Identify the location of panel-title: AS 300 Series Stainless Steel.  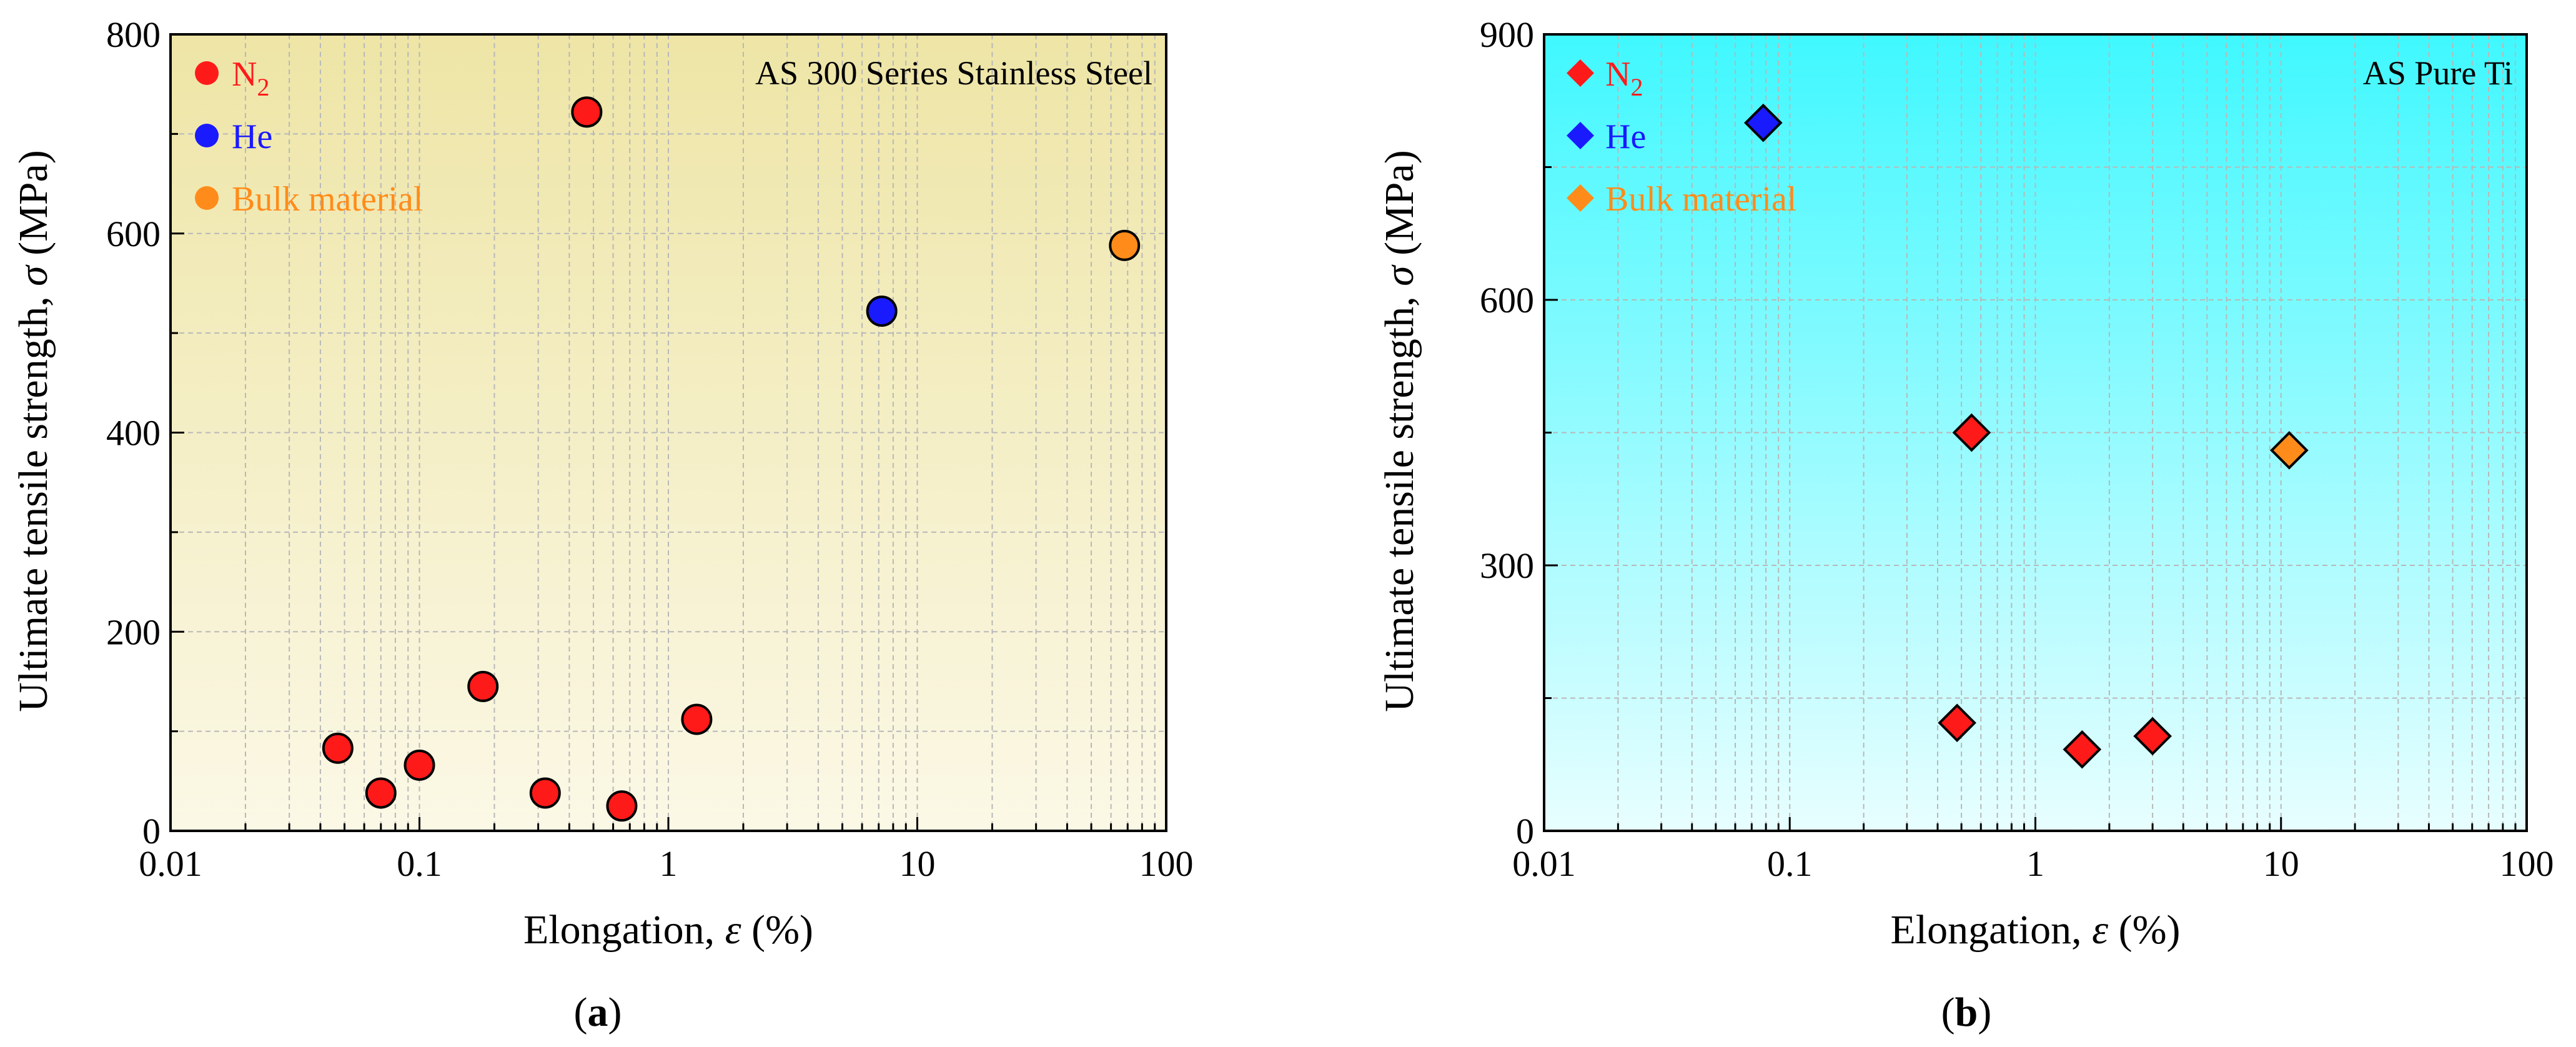
(953, 73).